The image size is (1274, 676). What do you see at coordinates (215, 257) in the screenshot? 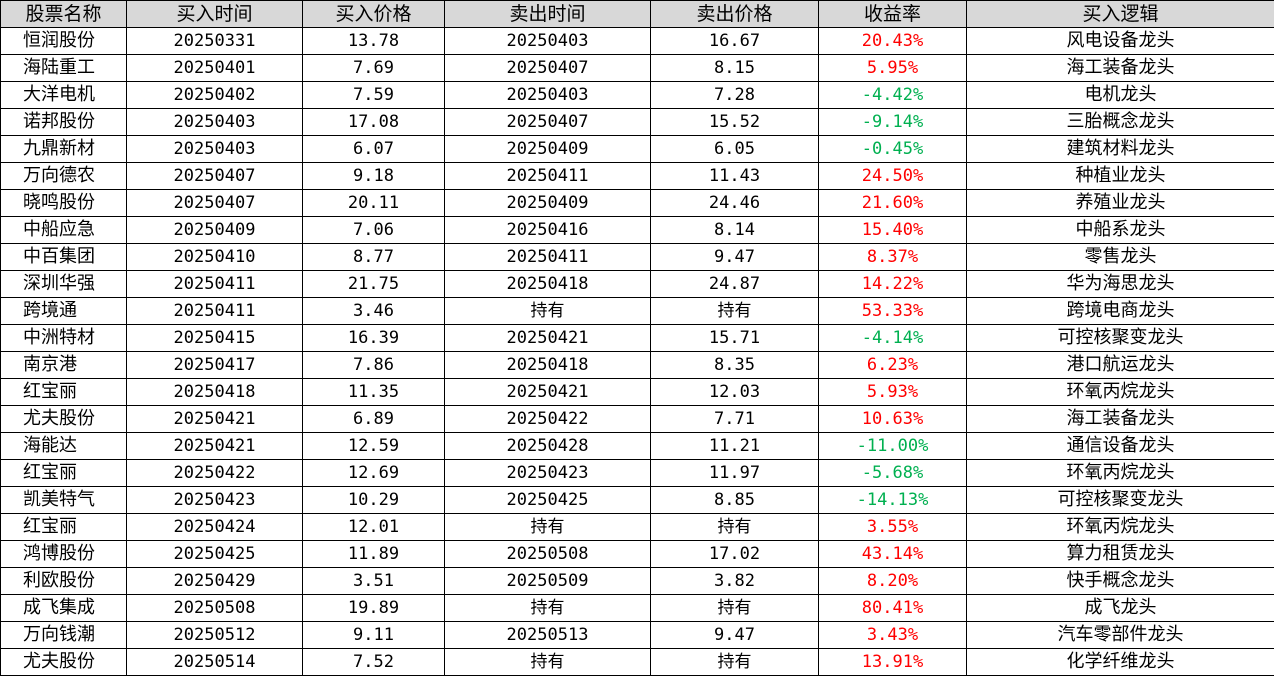
I see `cell-buy-date: 20250410` at bounding box center [215, 257].